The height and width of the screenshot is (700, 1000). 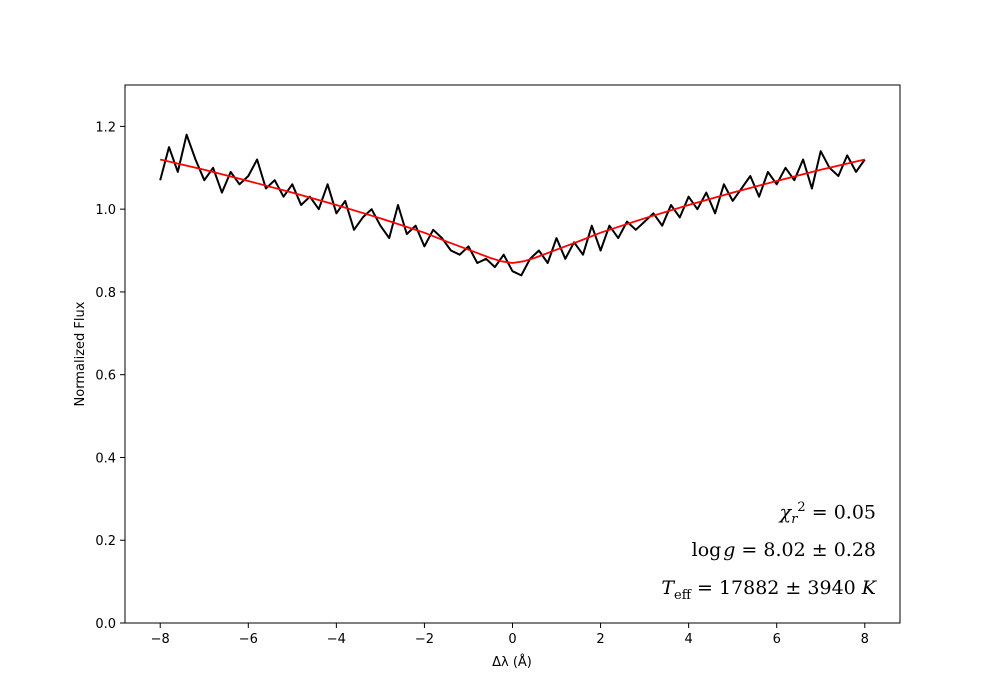 What do you see at coordinates (336, 639) in the screenshot?
I see `x-tick-label: −4` at bounding box center [336, 639].